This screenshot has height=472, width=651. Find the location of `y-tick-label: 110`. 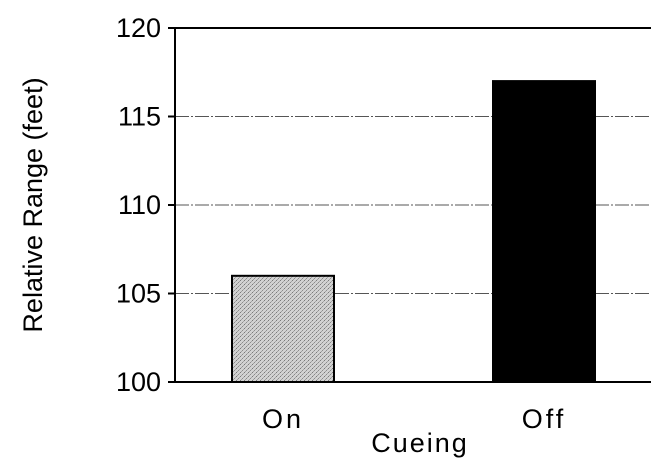

y-tick-label: 110 is located at coordinates (139, 205).